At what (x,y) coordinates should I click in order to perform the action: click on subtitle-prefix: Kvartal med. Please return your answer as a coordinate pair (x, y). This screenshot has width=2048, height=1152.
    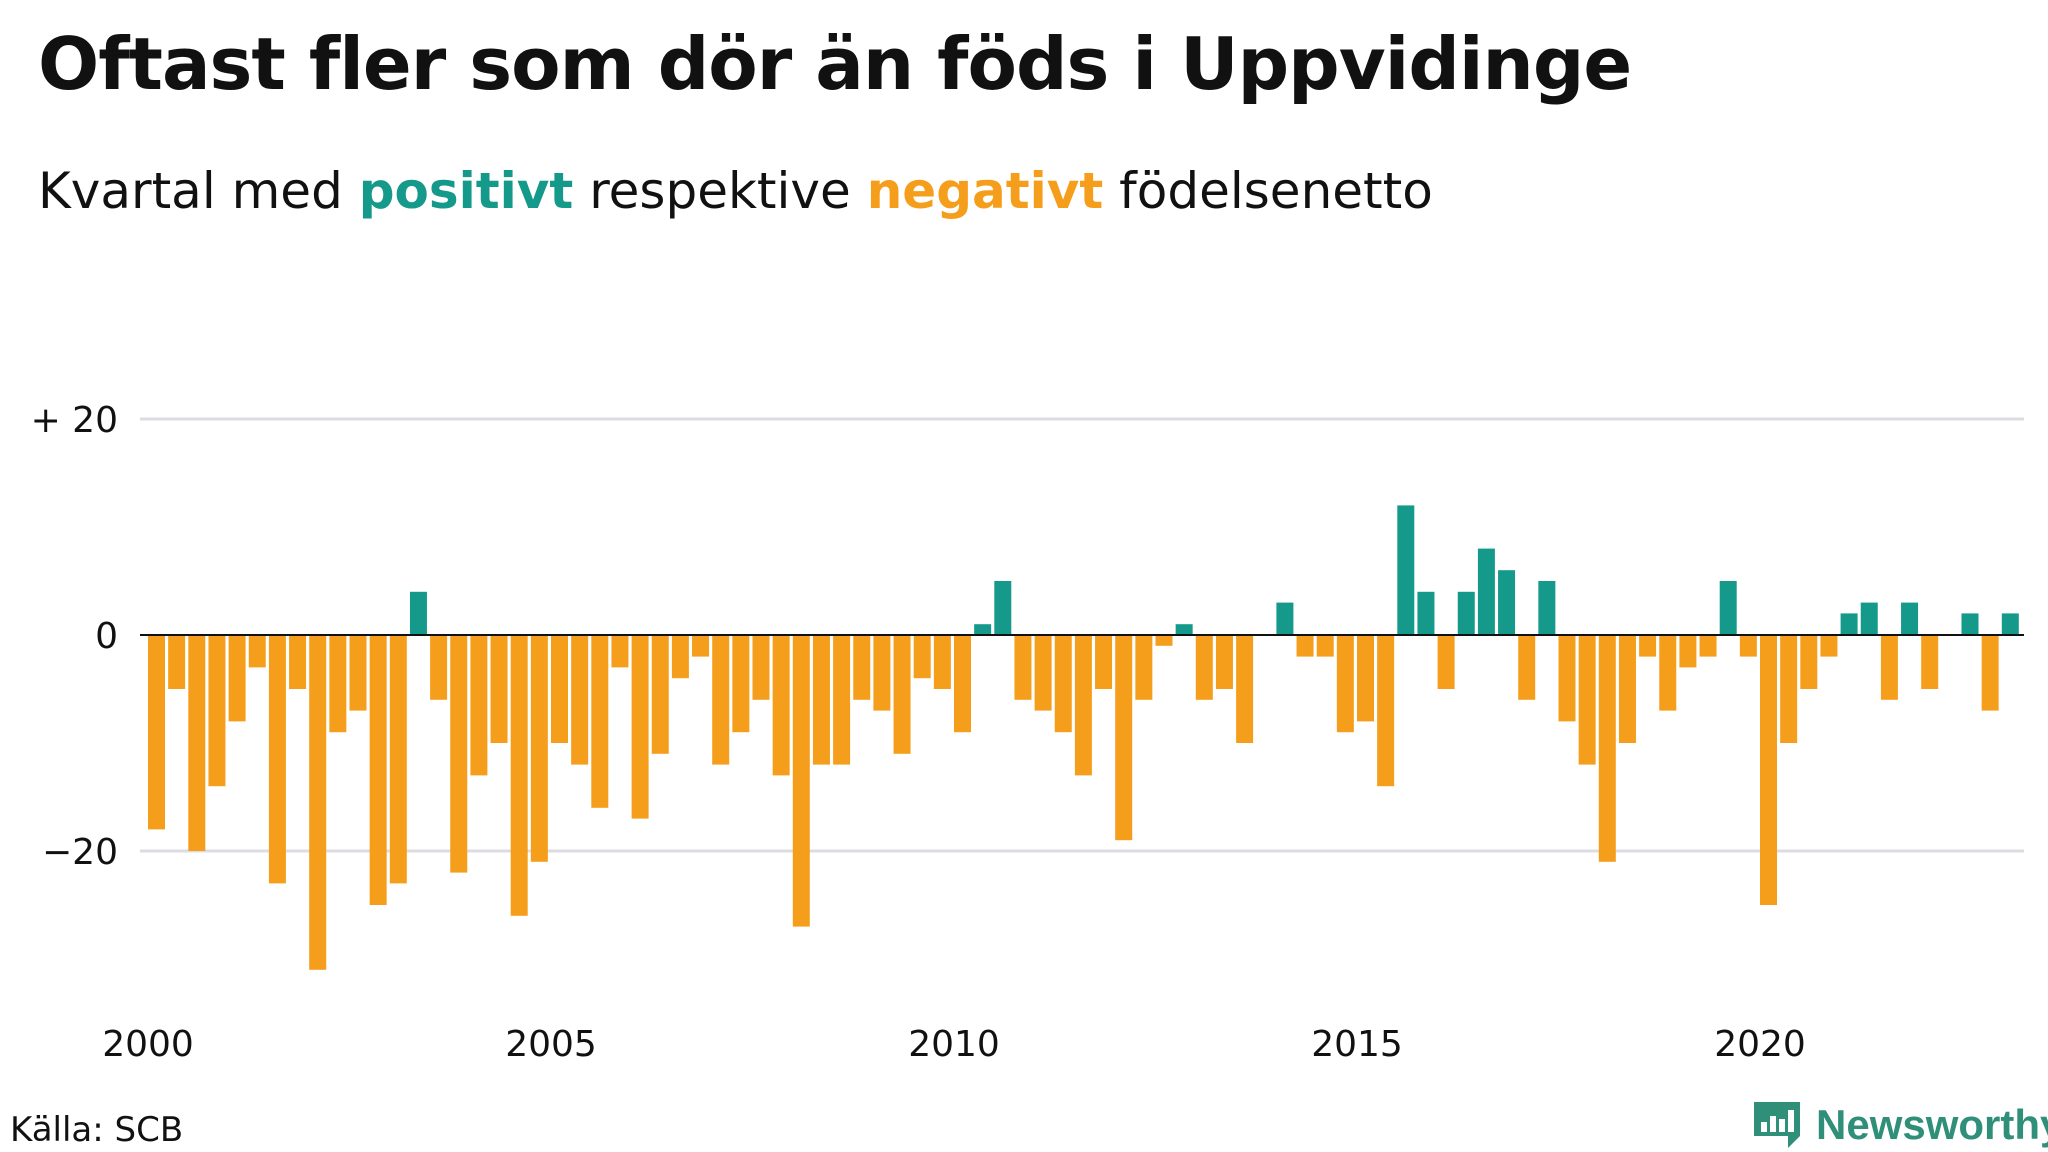
    Looking at the image, I should click on (190, 191).